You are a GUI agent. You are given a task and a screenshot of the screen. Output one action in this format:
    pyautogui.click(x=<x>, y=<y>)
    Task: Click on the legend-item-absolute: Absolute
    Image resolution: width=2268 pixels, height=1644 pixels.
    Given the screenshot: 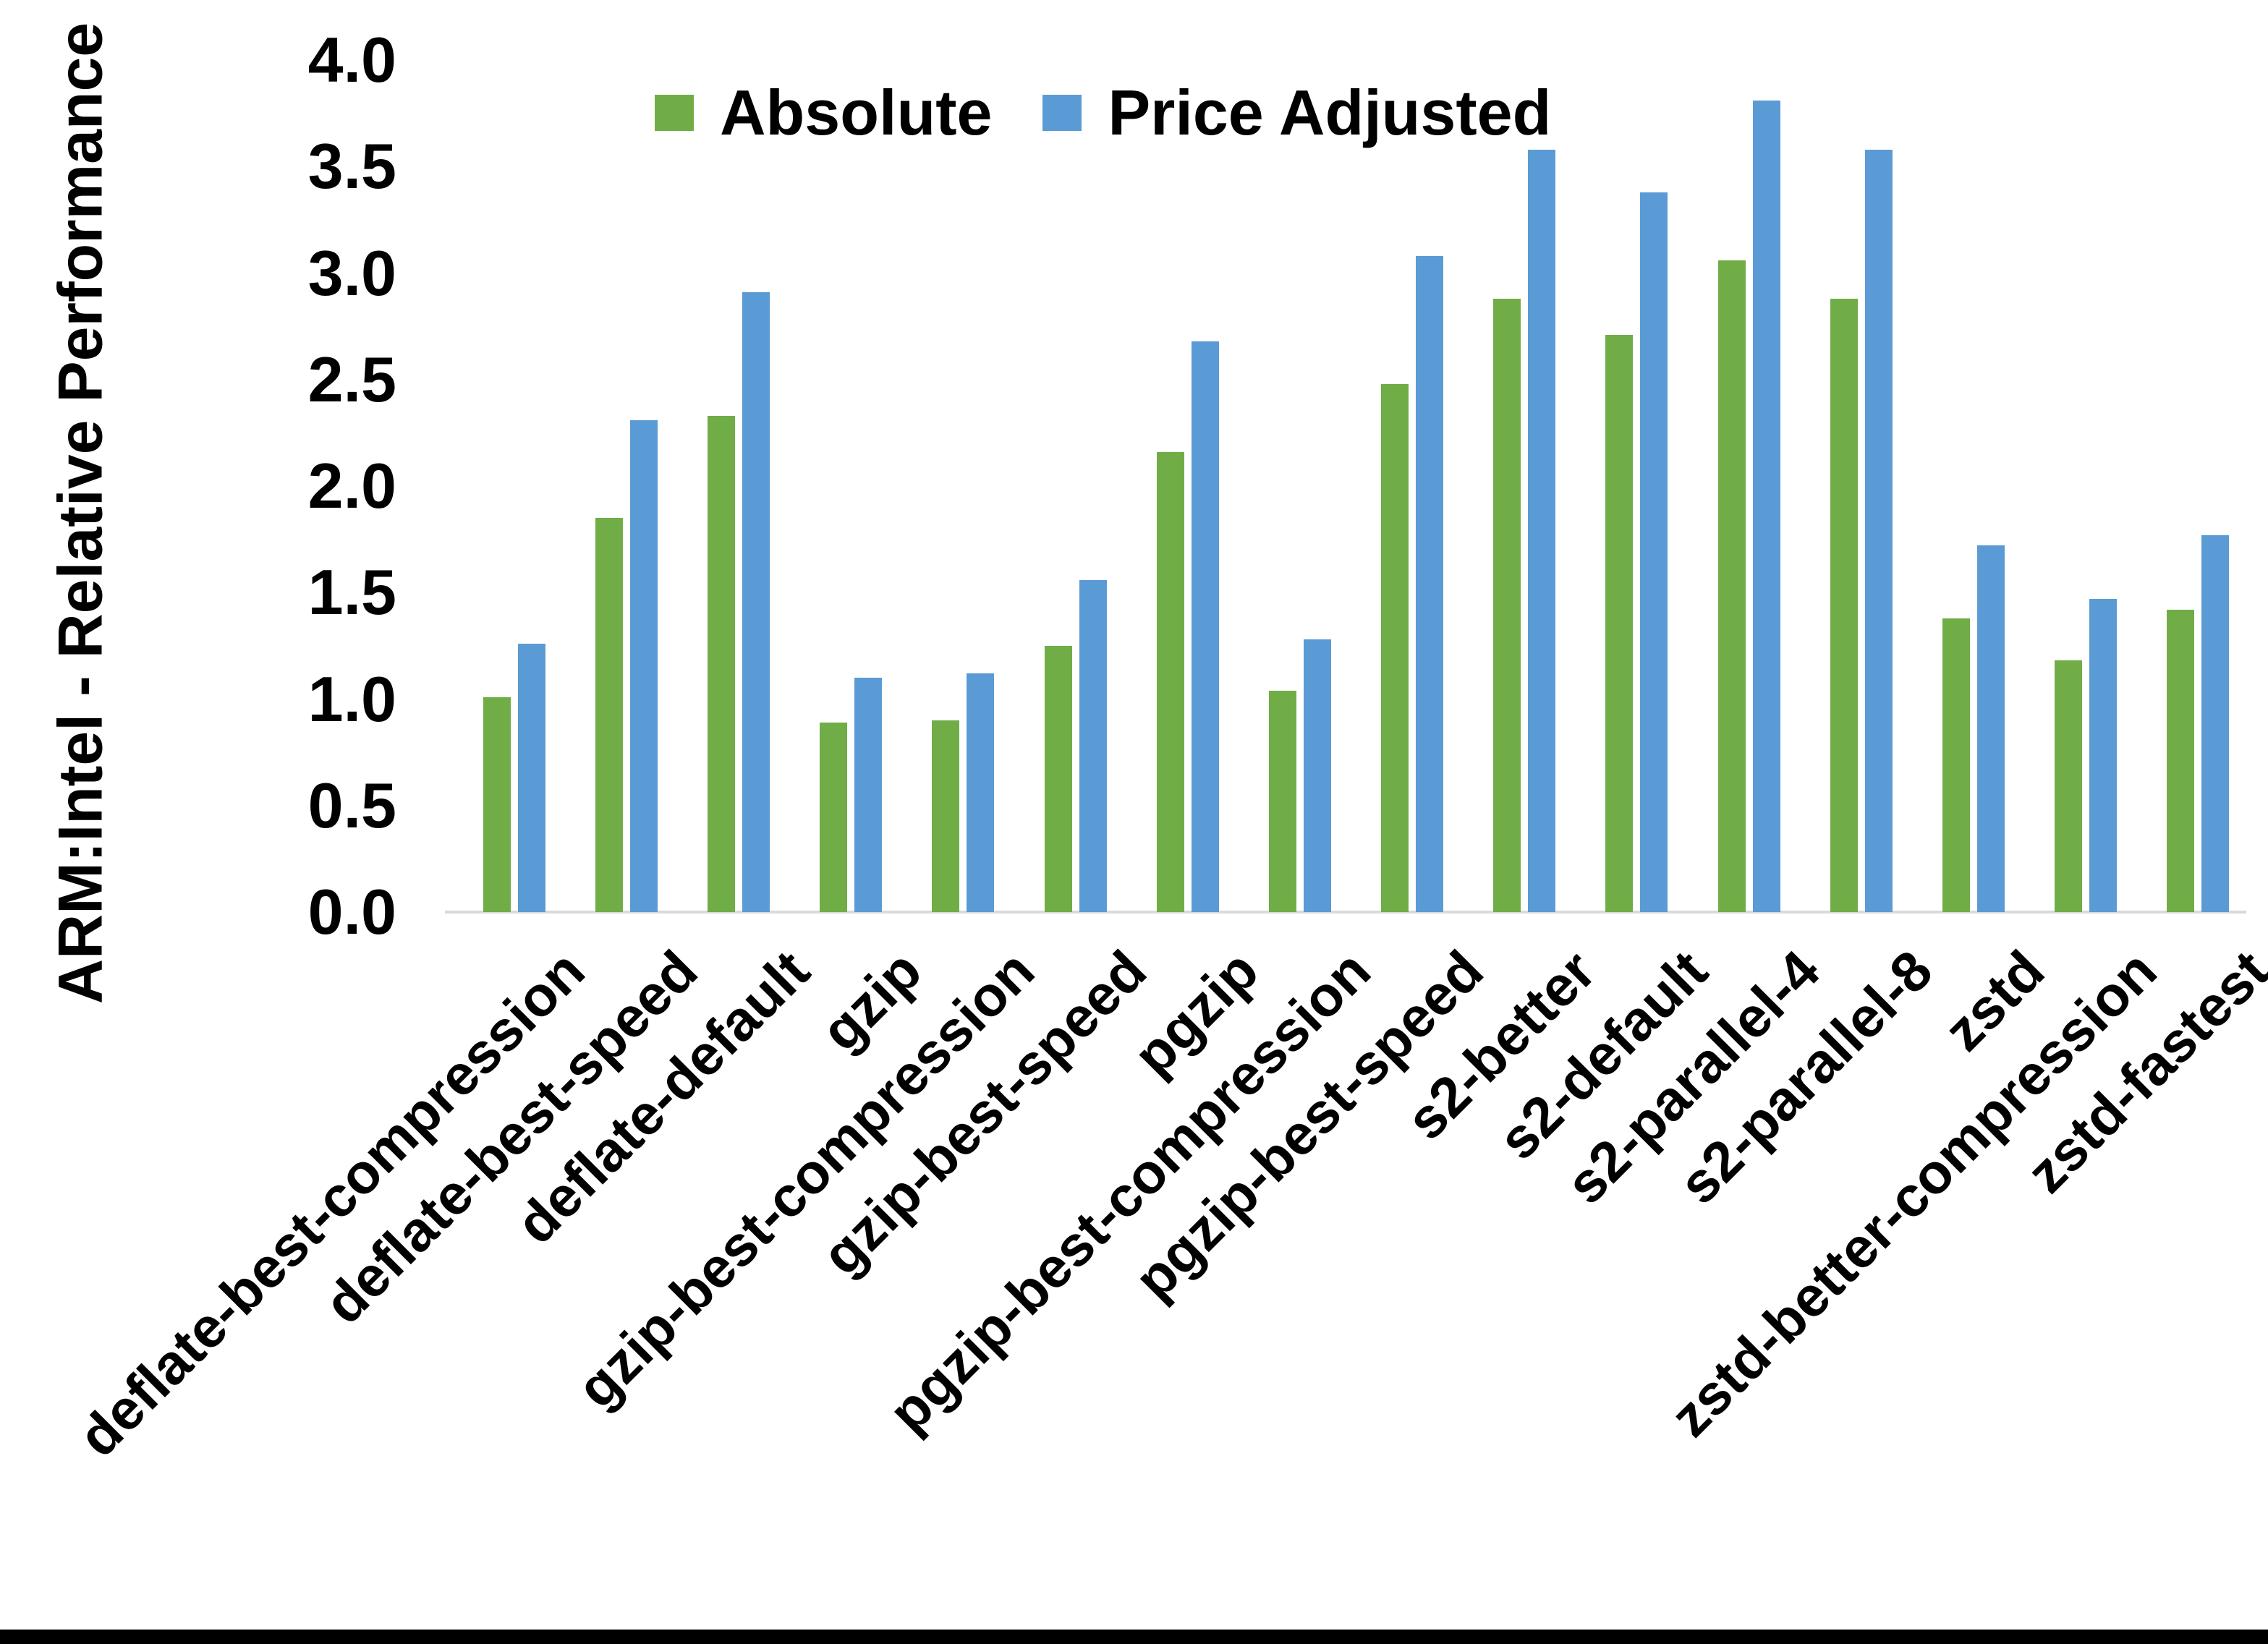 What is the action you would take?
    pyautogui.click(x=824, y=113)
    